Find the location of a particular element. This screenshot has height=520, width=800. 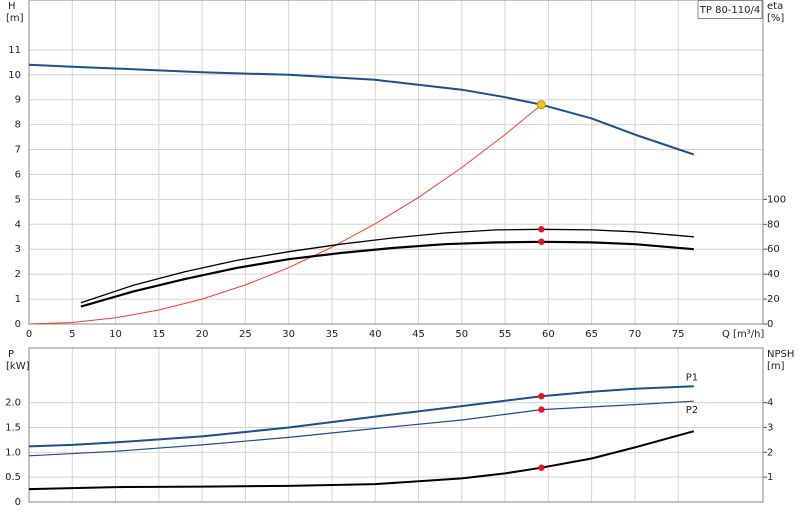

x-tick-label: 40 is located at coordinates (375, 334).